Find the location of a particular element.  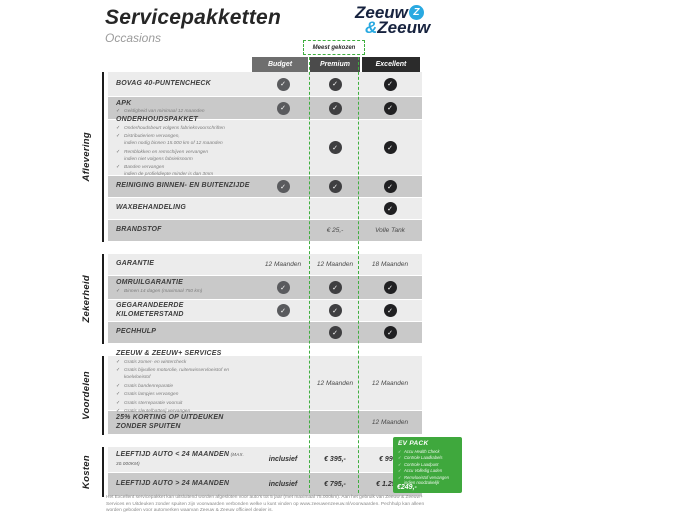

title-block: Servicepakketten Occasions is located at coordinates (193, 25).